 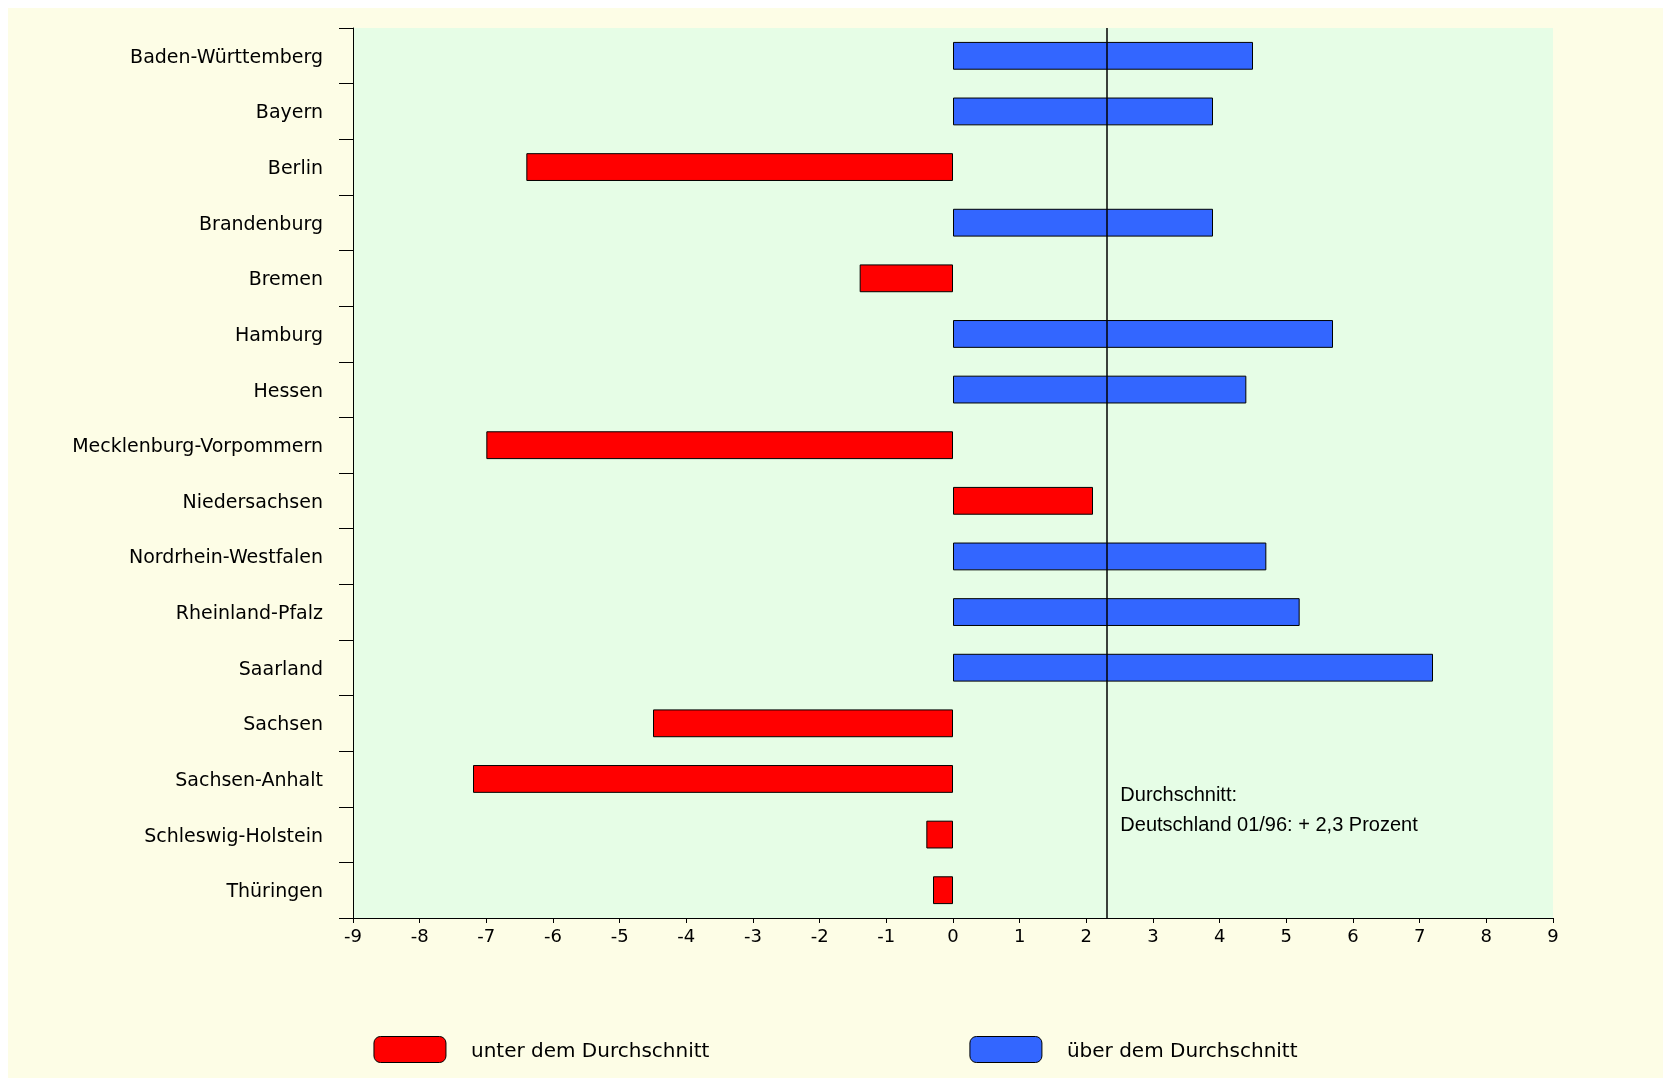 What do you see at coordinates (353, 935) in the screenshot?
I see `x-tick-label: -9` at bounding box center [353, 935].